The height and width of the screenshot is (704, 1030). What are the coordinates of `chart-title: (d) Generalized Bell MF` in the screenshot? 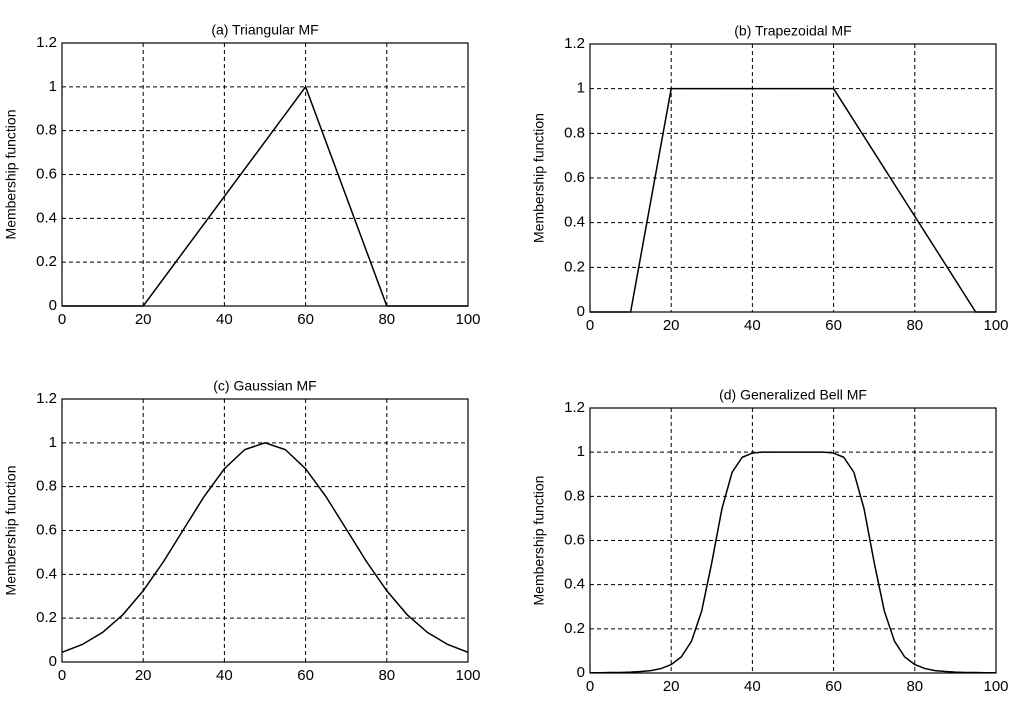 It's located at (793, 395).